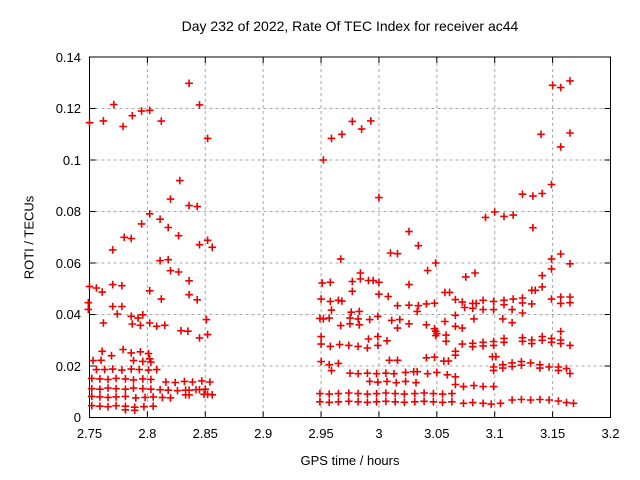 The height and width of the screenshot is (480, 640). What do you see at coordinates (610, 433) in the screenshot?
I see `x-tick-label: 3.2` at bounding box center [610, 433].